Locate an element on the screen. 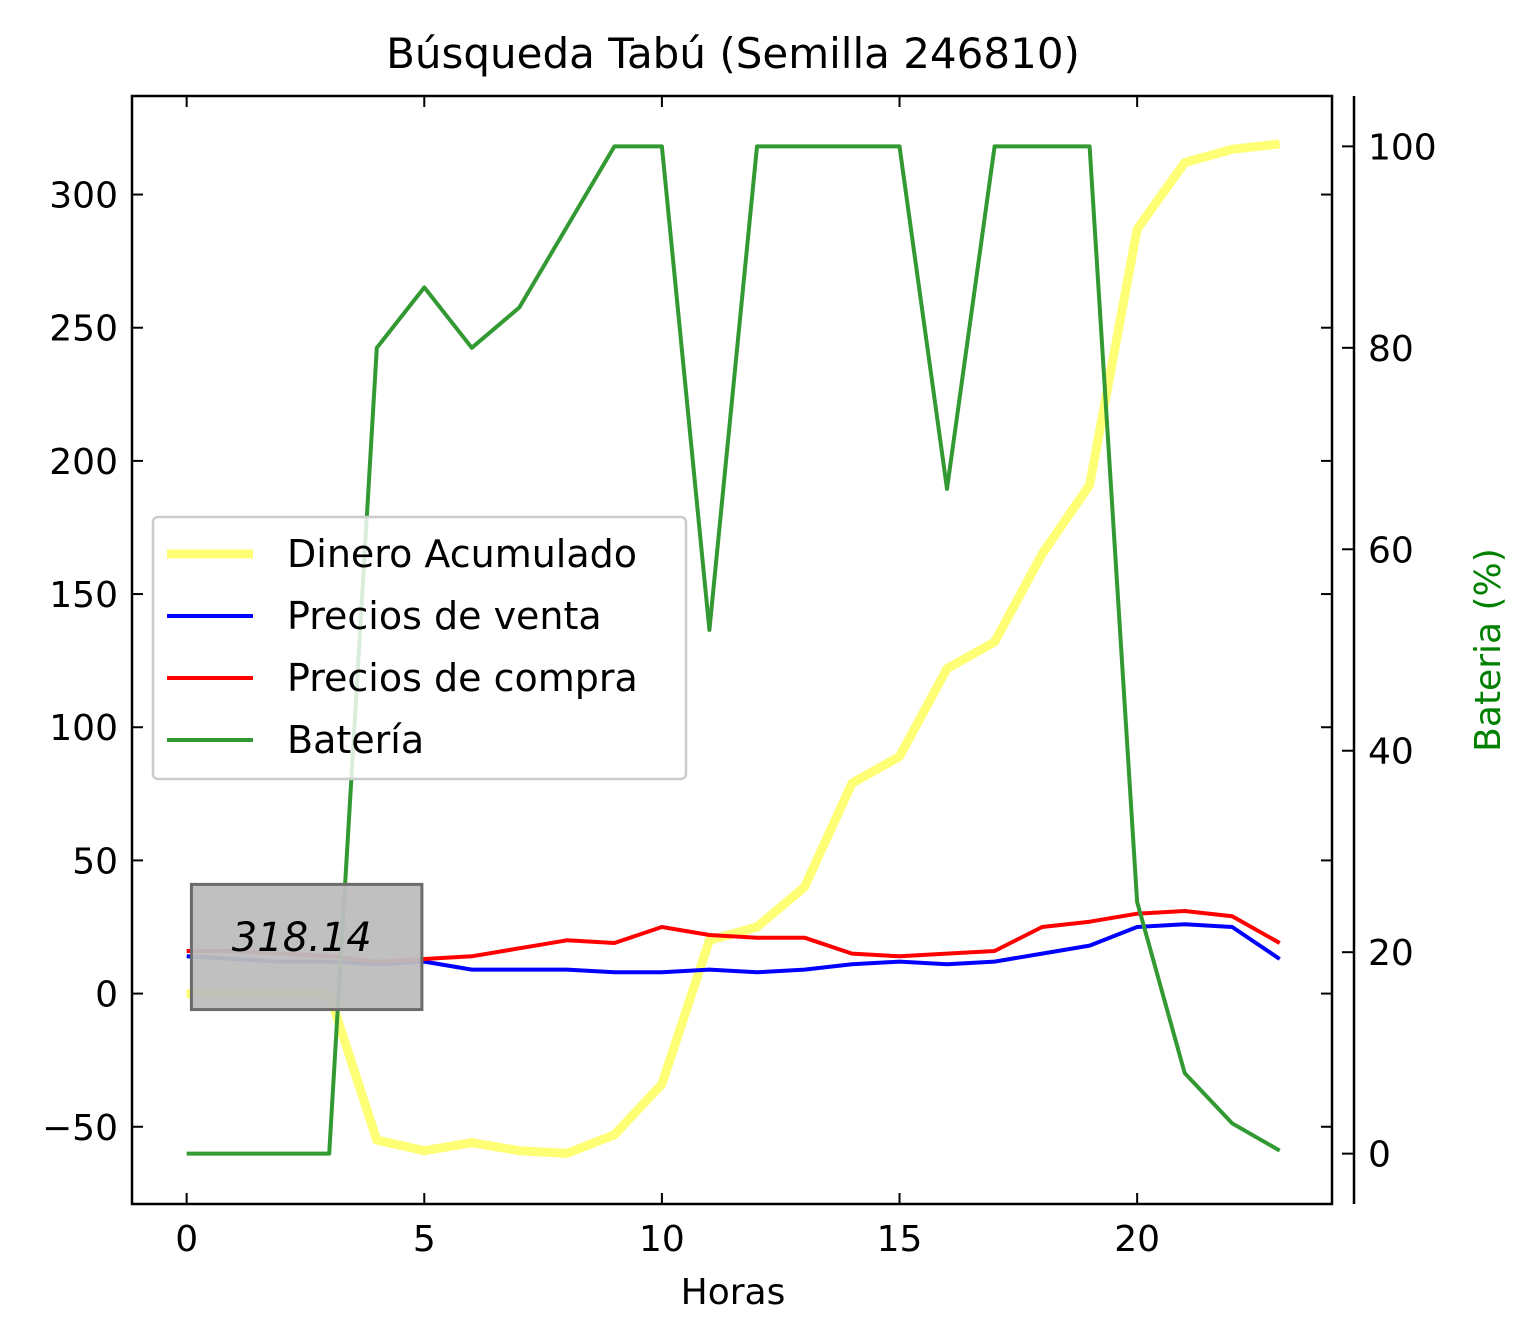 This screenshot has height=1343, width=1540. y-tick-label: 150 is located at coordinates (83, 595).